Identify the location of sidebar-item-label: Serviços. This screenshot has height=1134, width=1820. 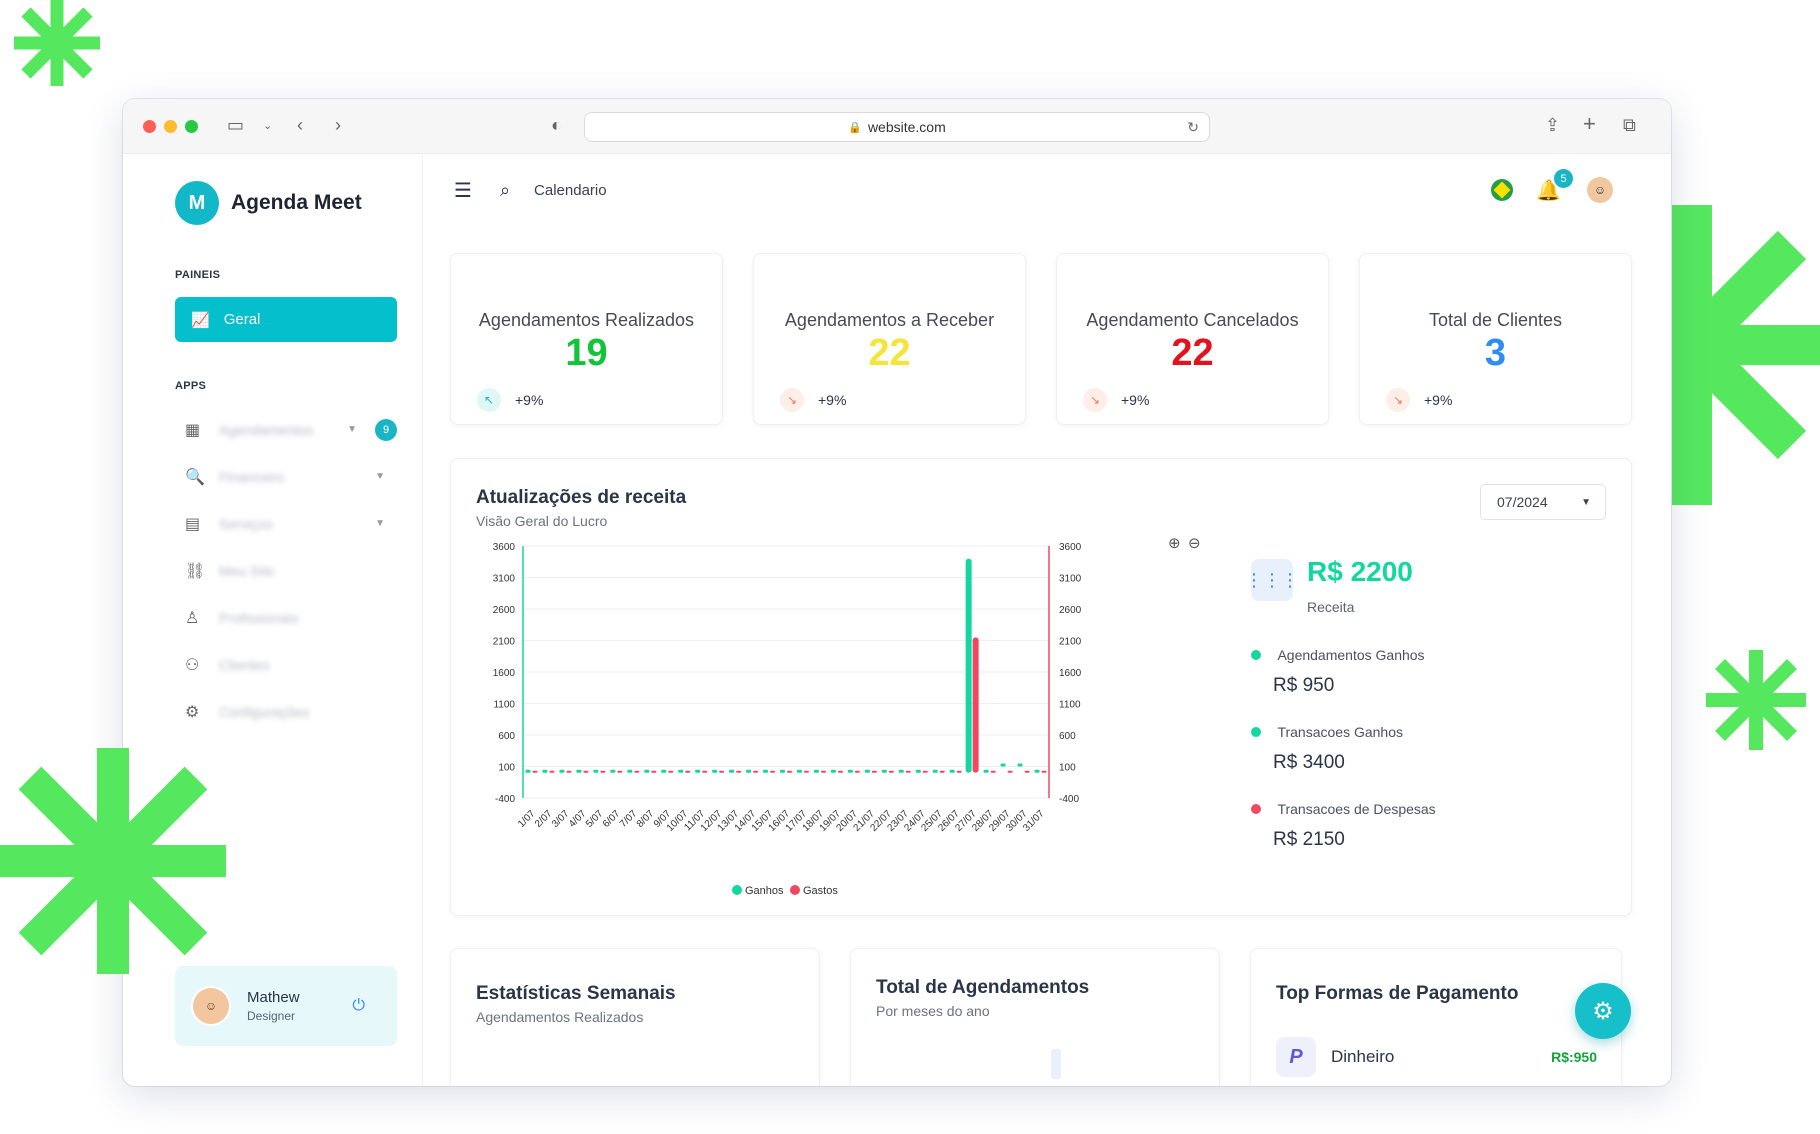
(246, 523).